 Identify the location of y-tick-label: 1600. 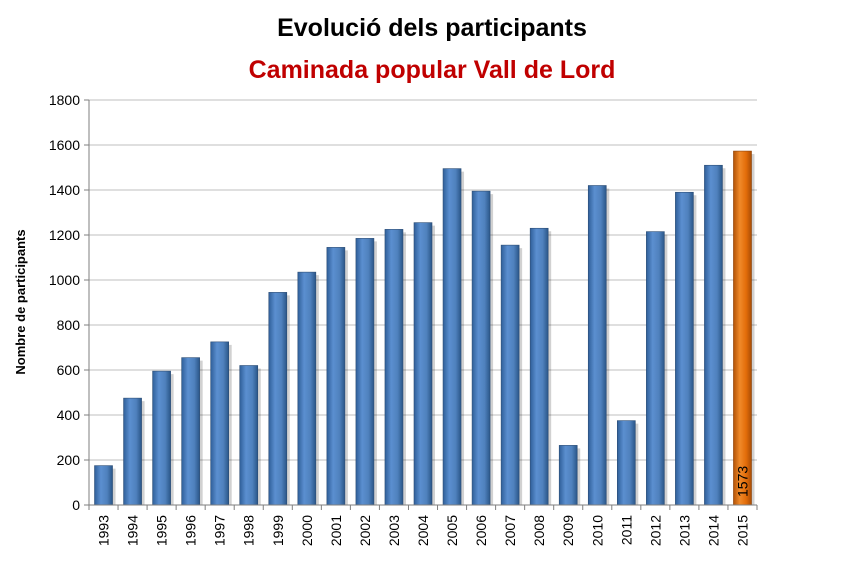
(64, 145).